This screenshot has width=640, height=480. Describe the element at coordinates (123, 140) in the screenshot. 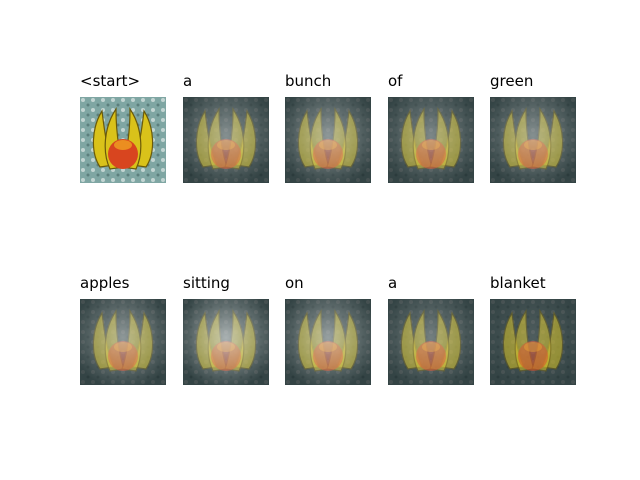

I see `original-image` at that location.